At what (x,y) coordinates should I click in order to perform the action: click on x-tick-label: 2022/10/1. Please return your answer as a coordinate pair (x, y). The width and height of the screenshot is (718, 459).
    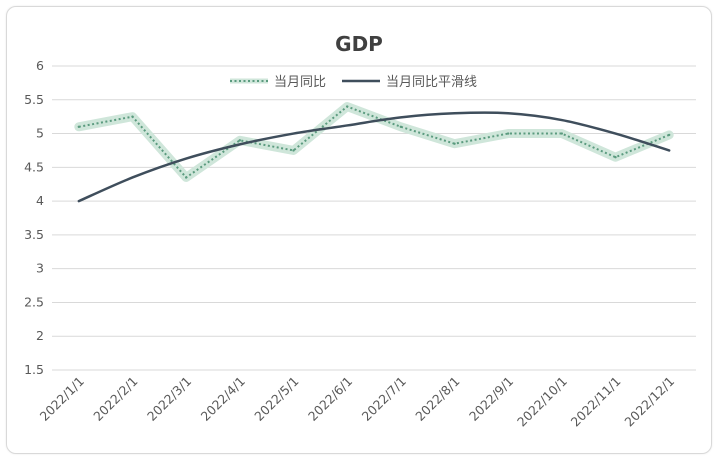
    Looking at the image, I should click on (542, 402).